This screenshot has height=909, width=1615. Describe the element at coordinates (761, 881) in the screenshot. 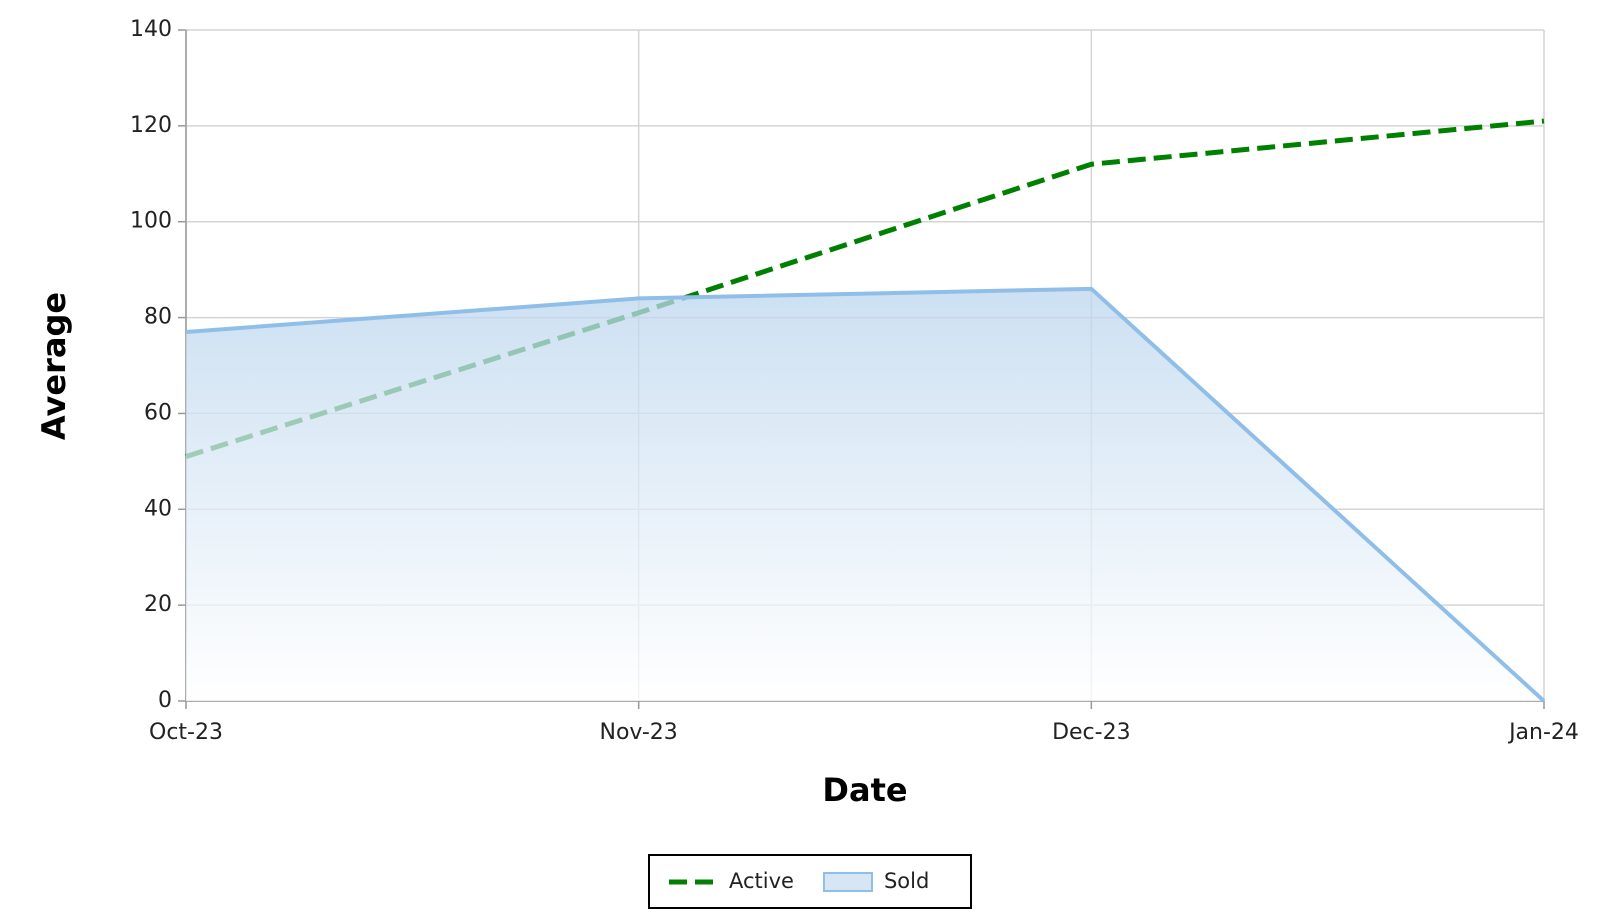

I see `legend-label: Active` at that location.